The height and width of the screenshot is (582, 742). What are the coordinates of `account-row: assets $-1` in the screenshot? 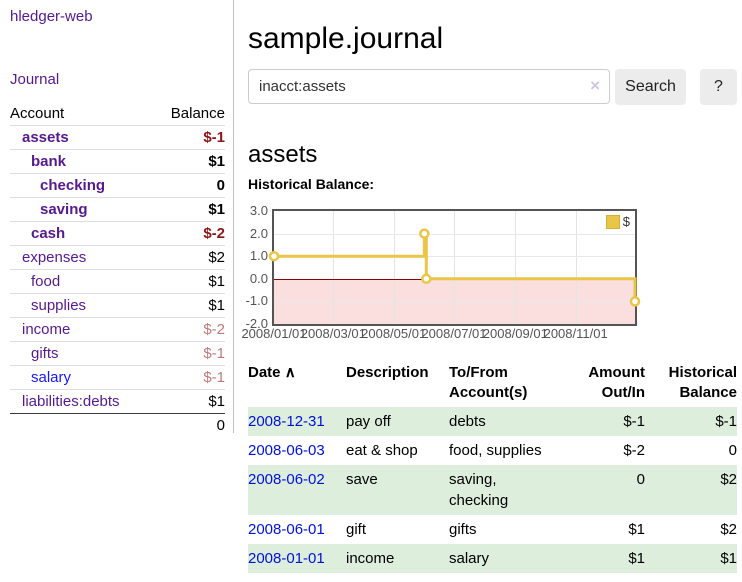 It's located at (117, 137).